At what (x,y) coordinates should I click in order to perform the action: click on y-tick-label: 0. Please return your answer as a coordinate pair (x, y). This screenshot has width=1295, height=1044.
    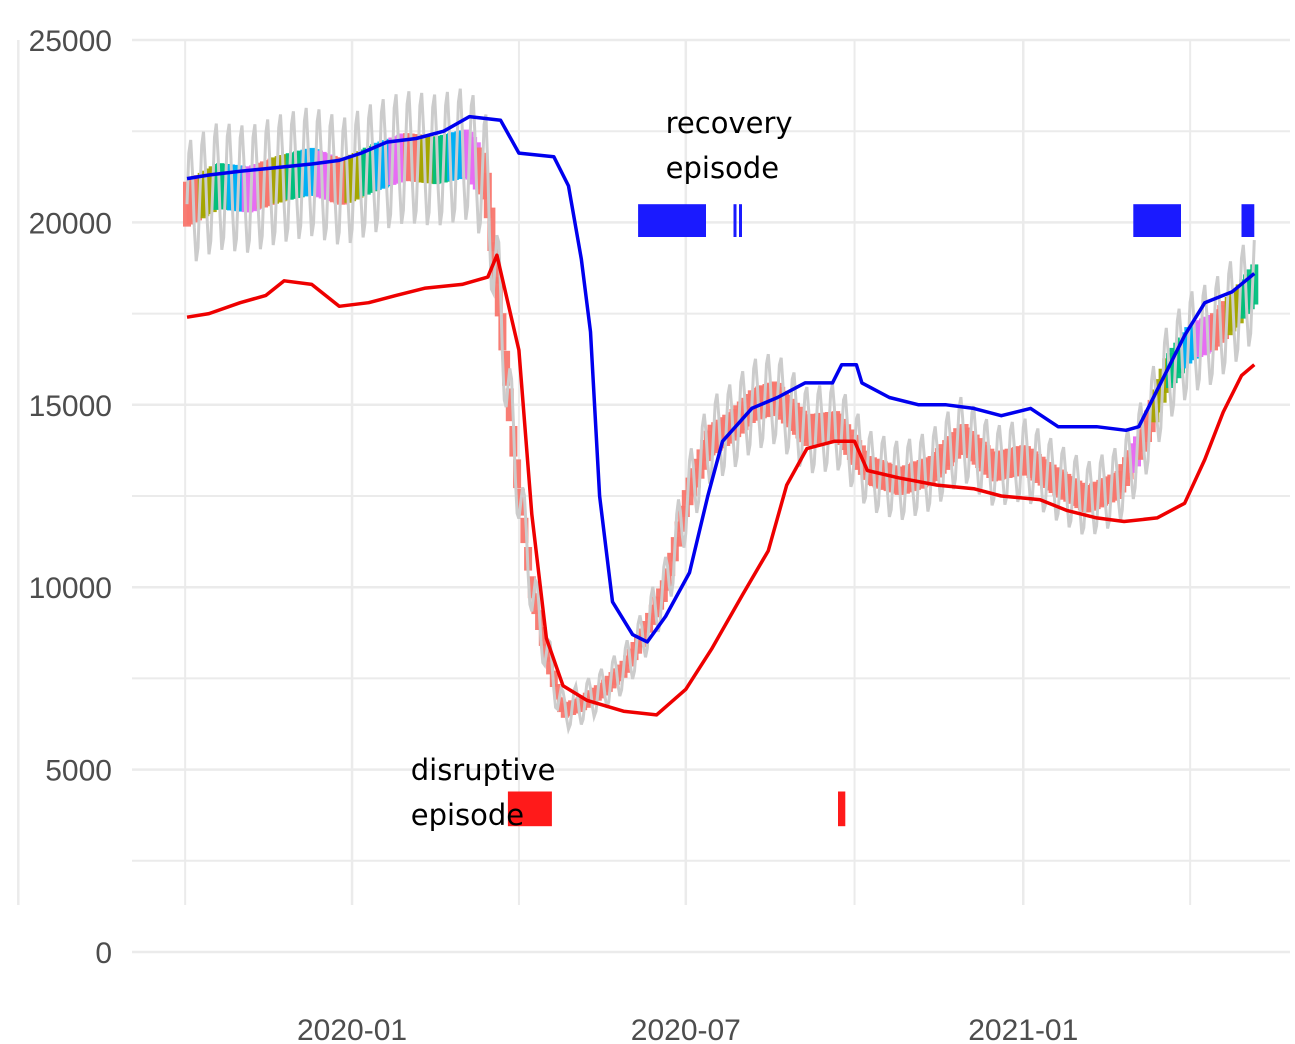
    Looking at the image, I should click on (103, 953).